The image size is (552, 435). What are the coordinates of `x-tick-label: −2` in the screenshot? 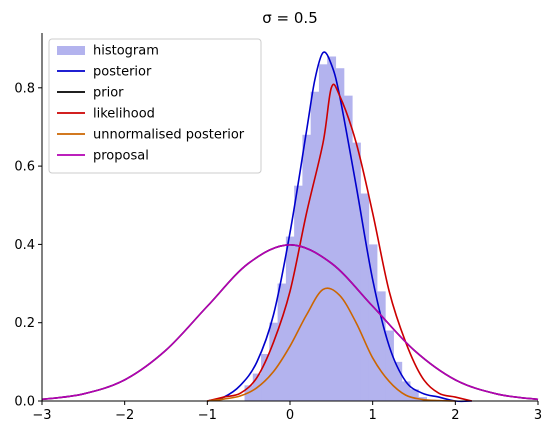 It's located at (124, 415).